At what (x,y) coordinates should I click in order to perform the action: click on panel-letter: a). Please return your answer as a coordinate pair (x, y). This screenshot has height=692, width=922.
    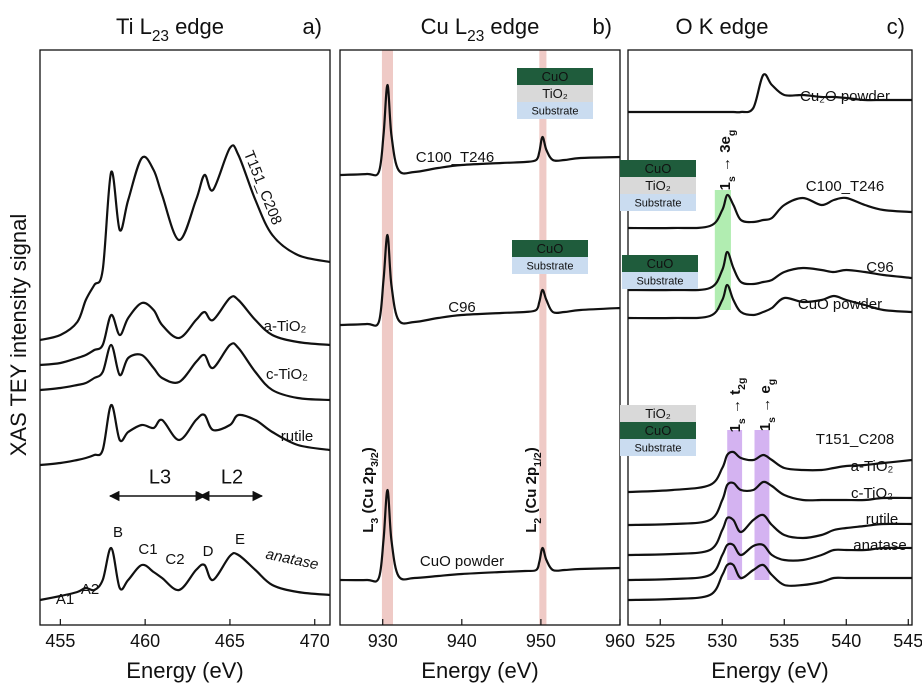
    Looking at the image, I should click on (312, 26).